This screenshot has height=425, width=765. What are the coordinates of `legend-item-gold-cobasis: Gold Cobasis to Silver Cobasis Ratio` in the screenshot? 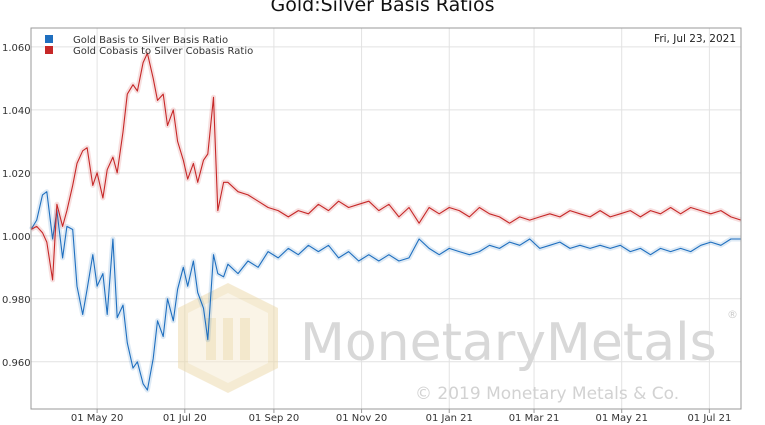 It's located at (149, 51).